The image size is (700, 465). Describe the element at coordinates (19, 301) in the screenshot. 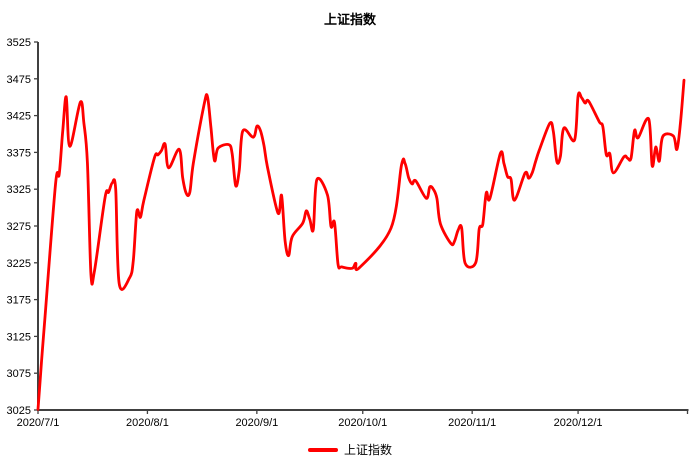

I see `y-tick-label: 3175` at that location.